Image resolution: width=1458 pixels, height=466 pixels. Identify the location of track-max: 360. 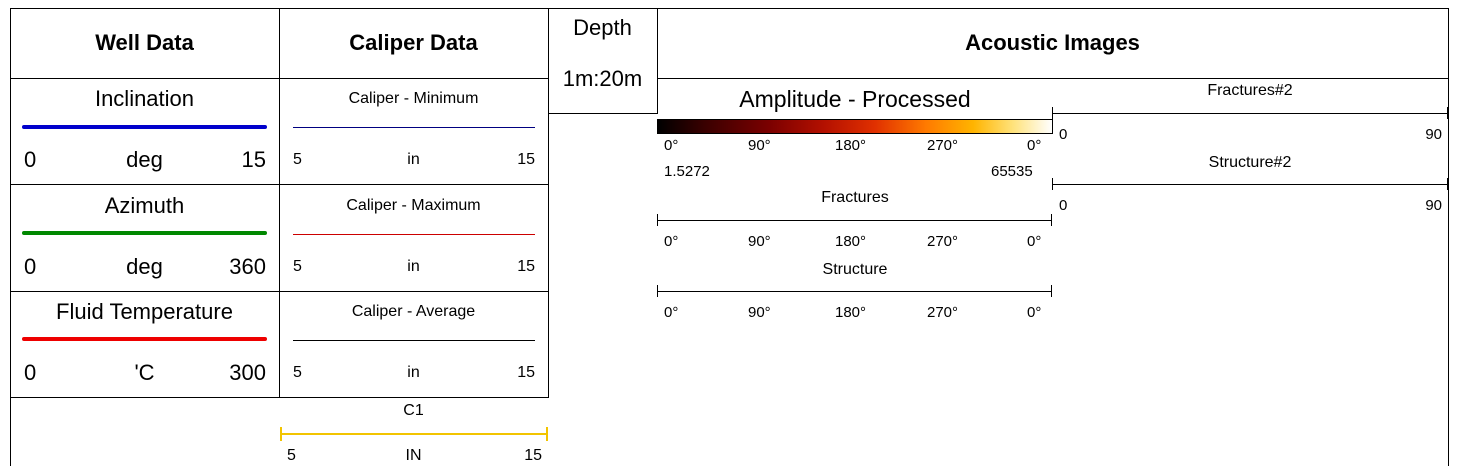
(247, 266).